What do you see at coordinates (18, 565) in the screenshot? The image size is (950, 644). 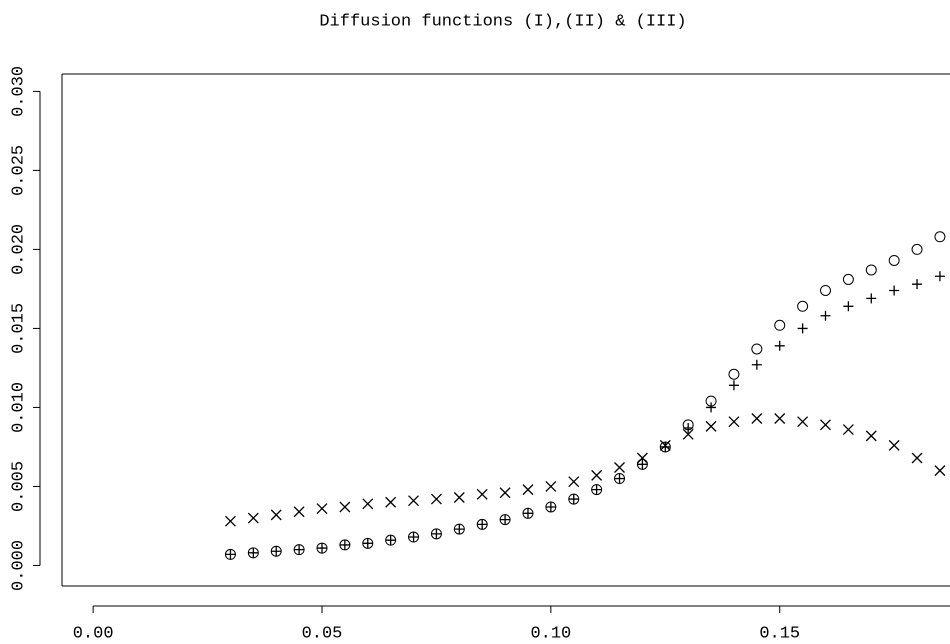 I see `y-tick-label: 0.000` at bounding box center [18, 565].